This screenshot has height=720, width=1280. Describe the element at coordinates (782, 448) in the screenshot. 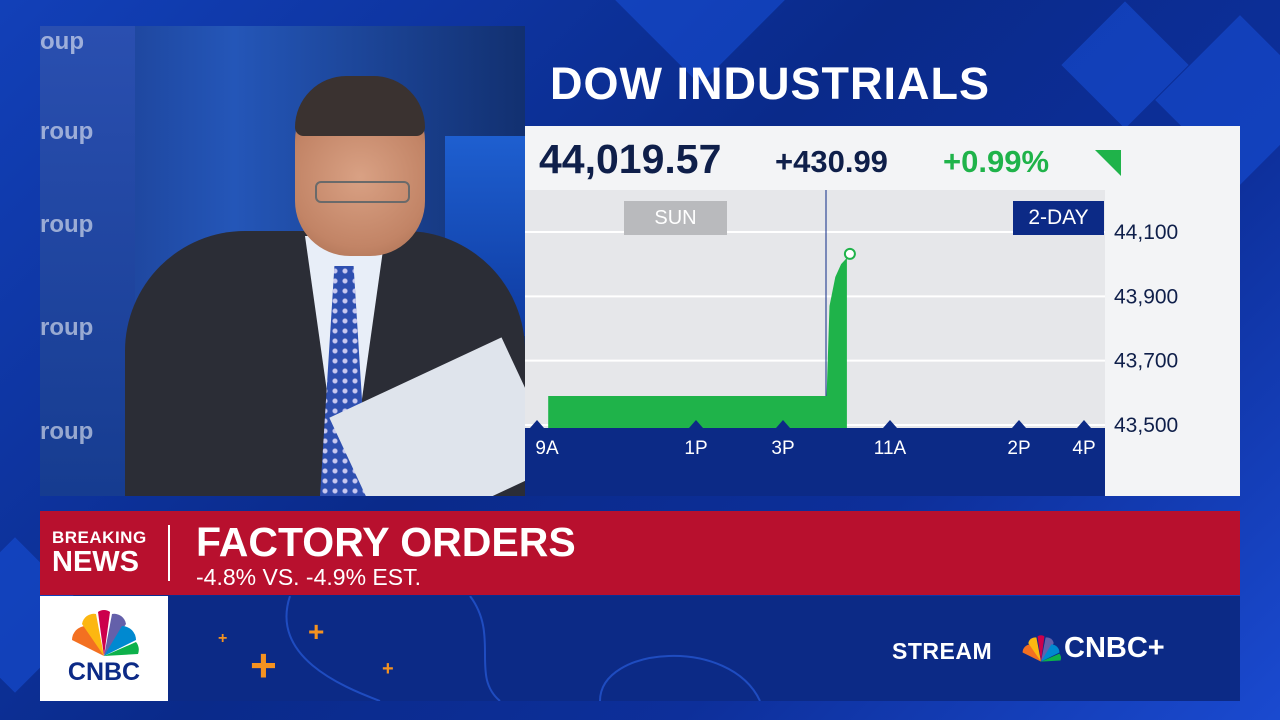

I see `x-tick-label: 3P` at that location.